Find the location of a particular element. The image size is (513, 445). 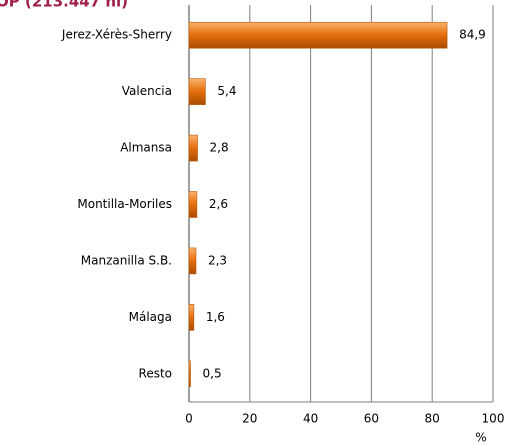

chart-title: OP (213.447 hl) is located at coordinates (64, 5).